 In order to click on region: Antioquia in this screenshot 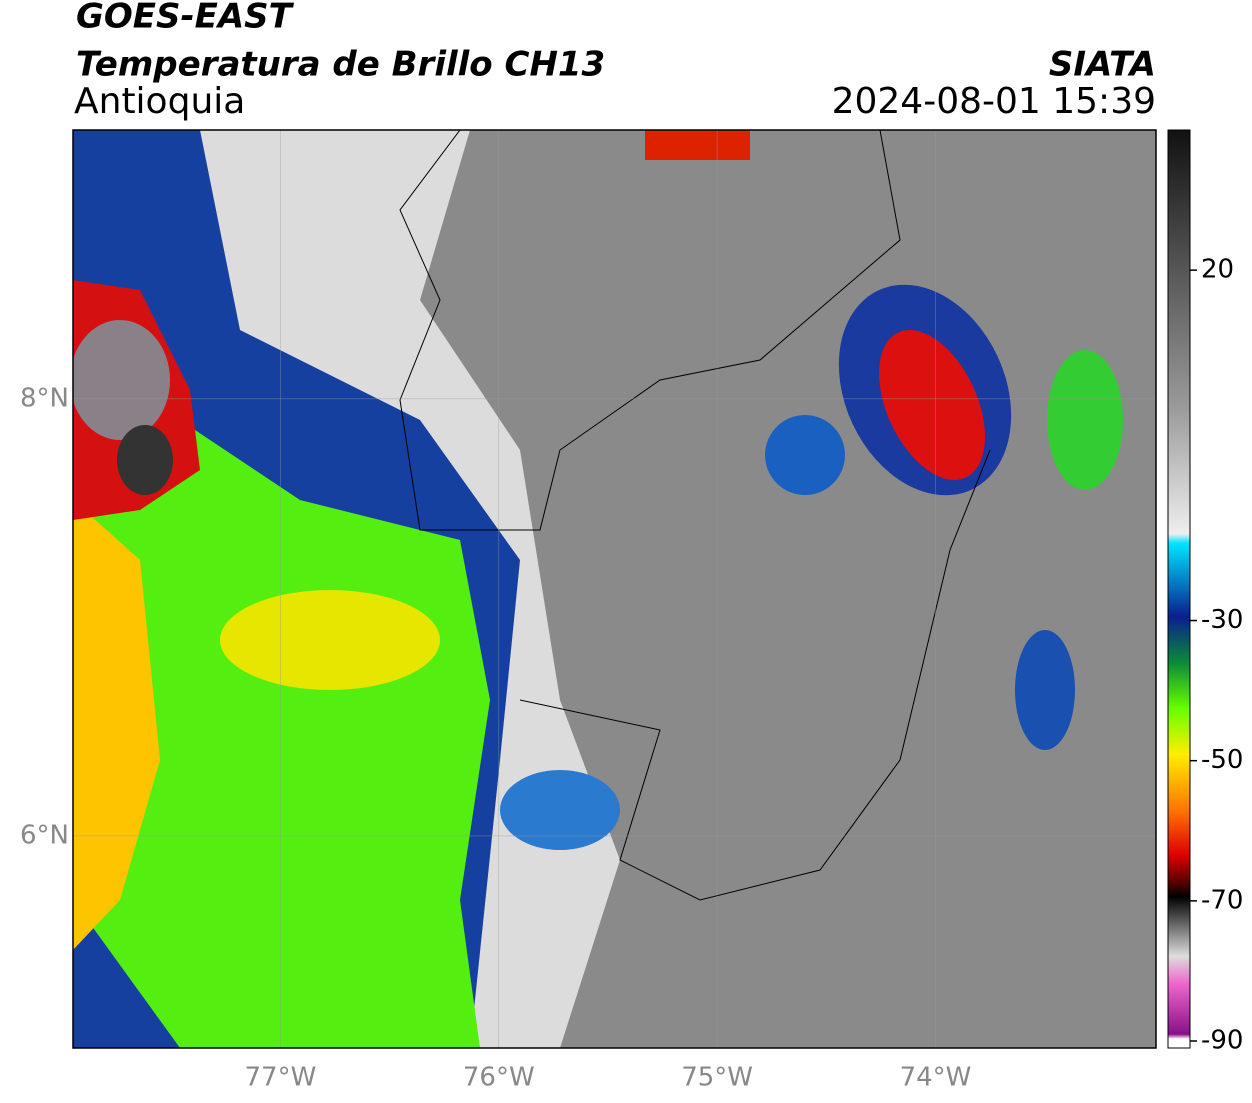, I will do `click(159, 101)`.